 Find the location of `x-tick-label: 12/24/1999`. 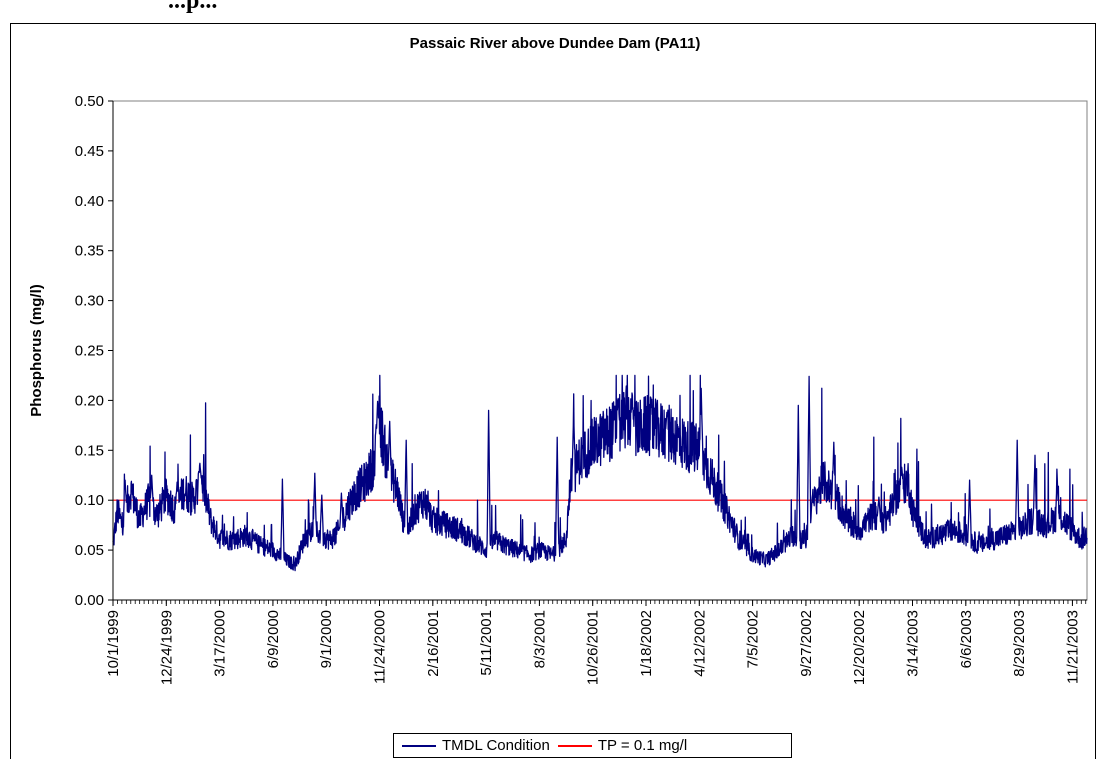

x-tick-label: 12/24/1999 is located at coordinates (166, 647).